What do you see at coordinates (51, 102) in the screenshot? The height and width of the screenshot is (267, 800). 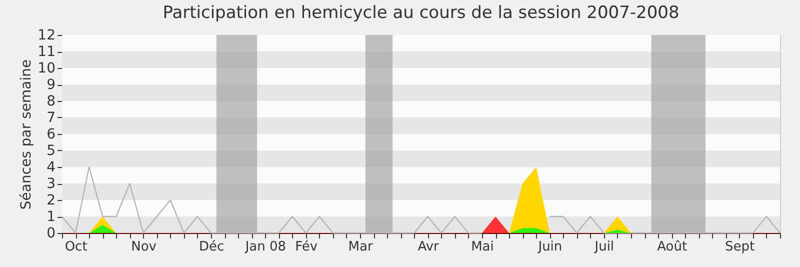 I see `y-tick-label: 8` at bounding box center [51, 102].